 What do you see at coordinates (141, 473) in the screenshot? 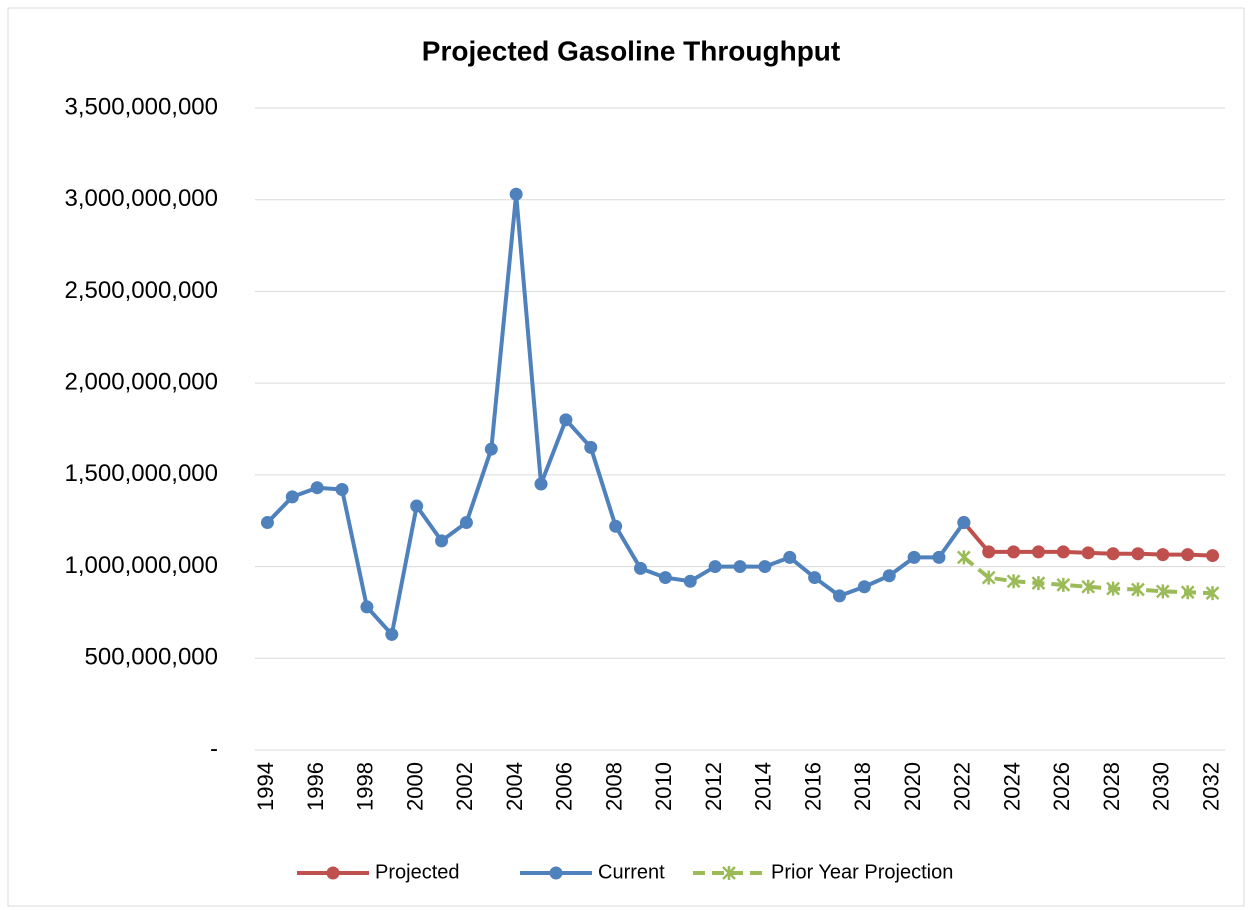
I see `y-tick-label: 1,500,000,000` at bounding box center [141, 473].